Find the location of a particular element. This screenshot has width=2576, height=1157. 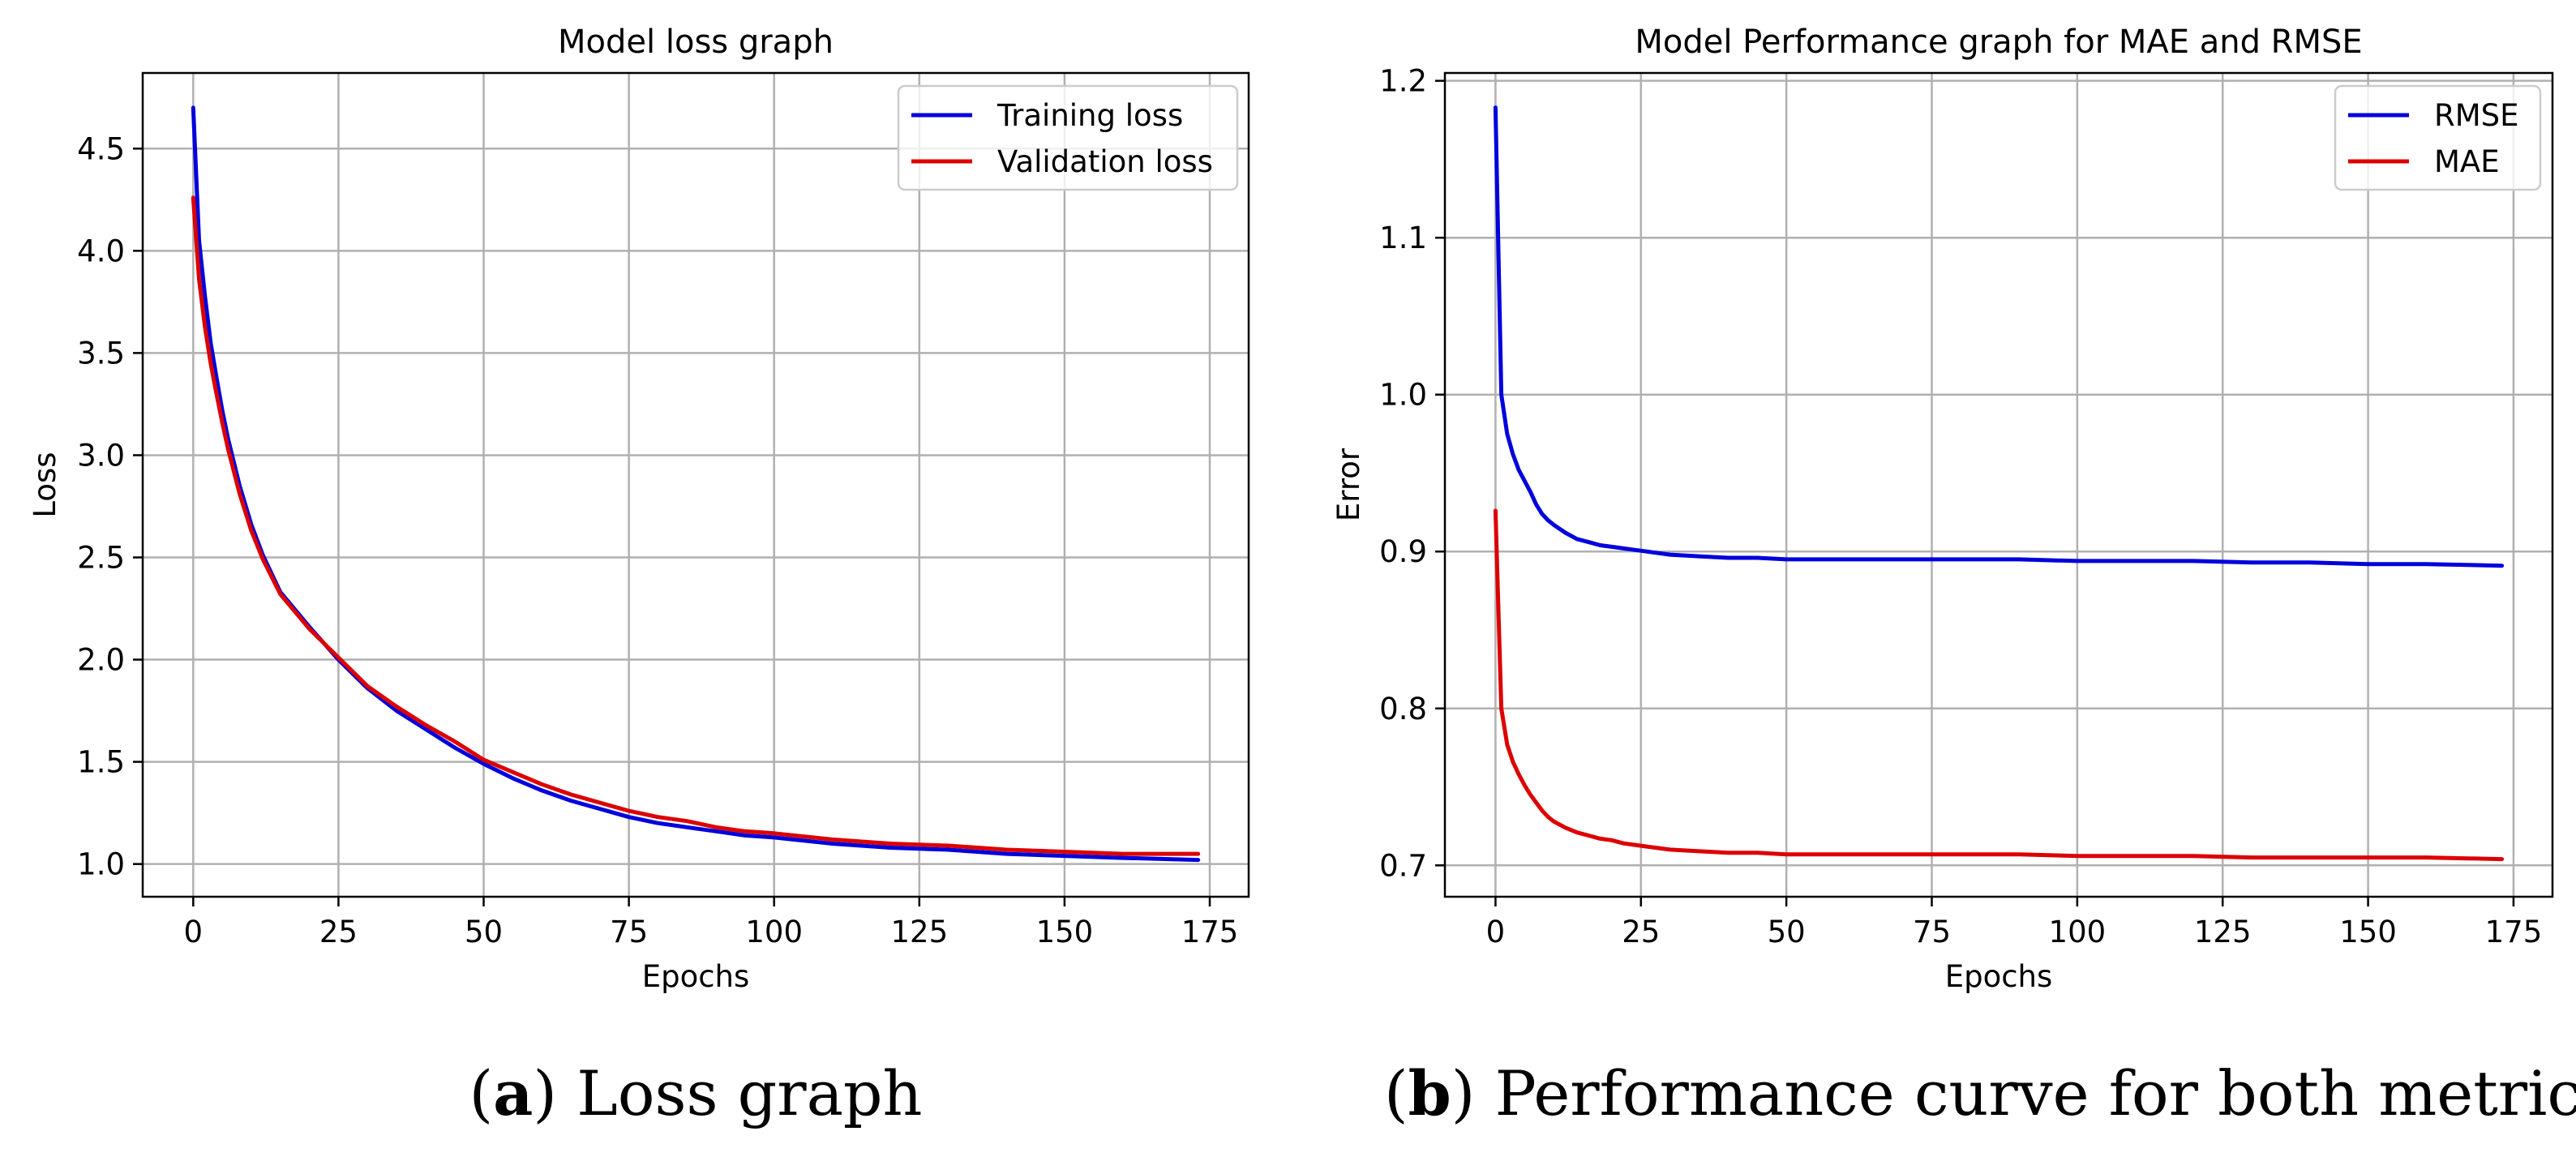

legend-label-training-loss: Training loss is located at coordinates (1090, 115).